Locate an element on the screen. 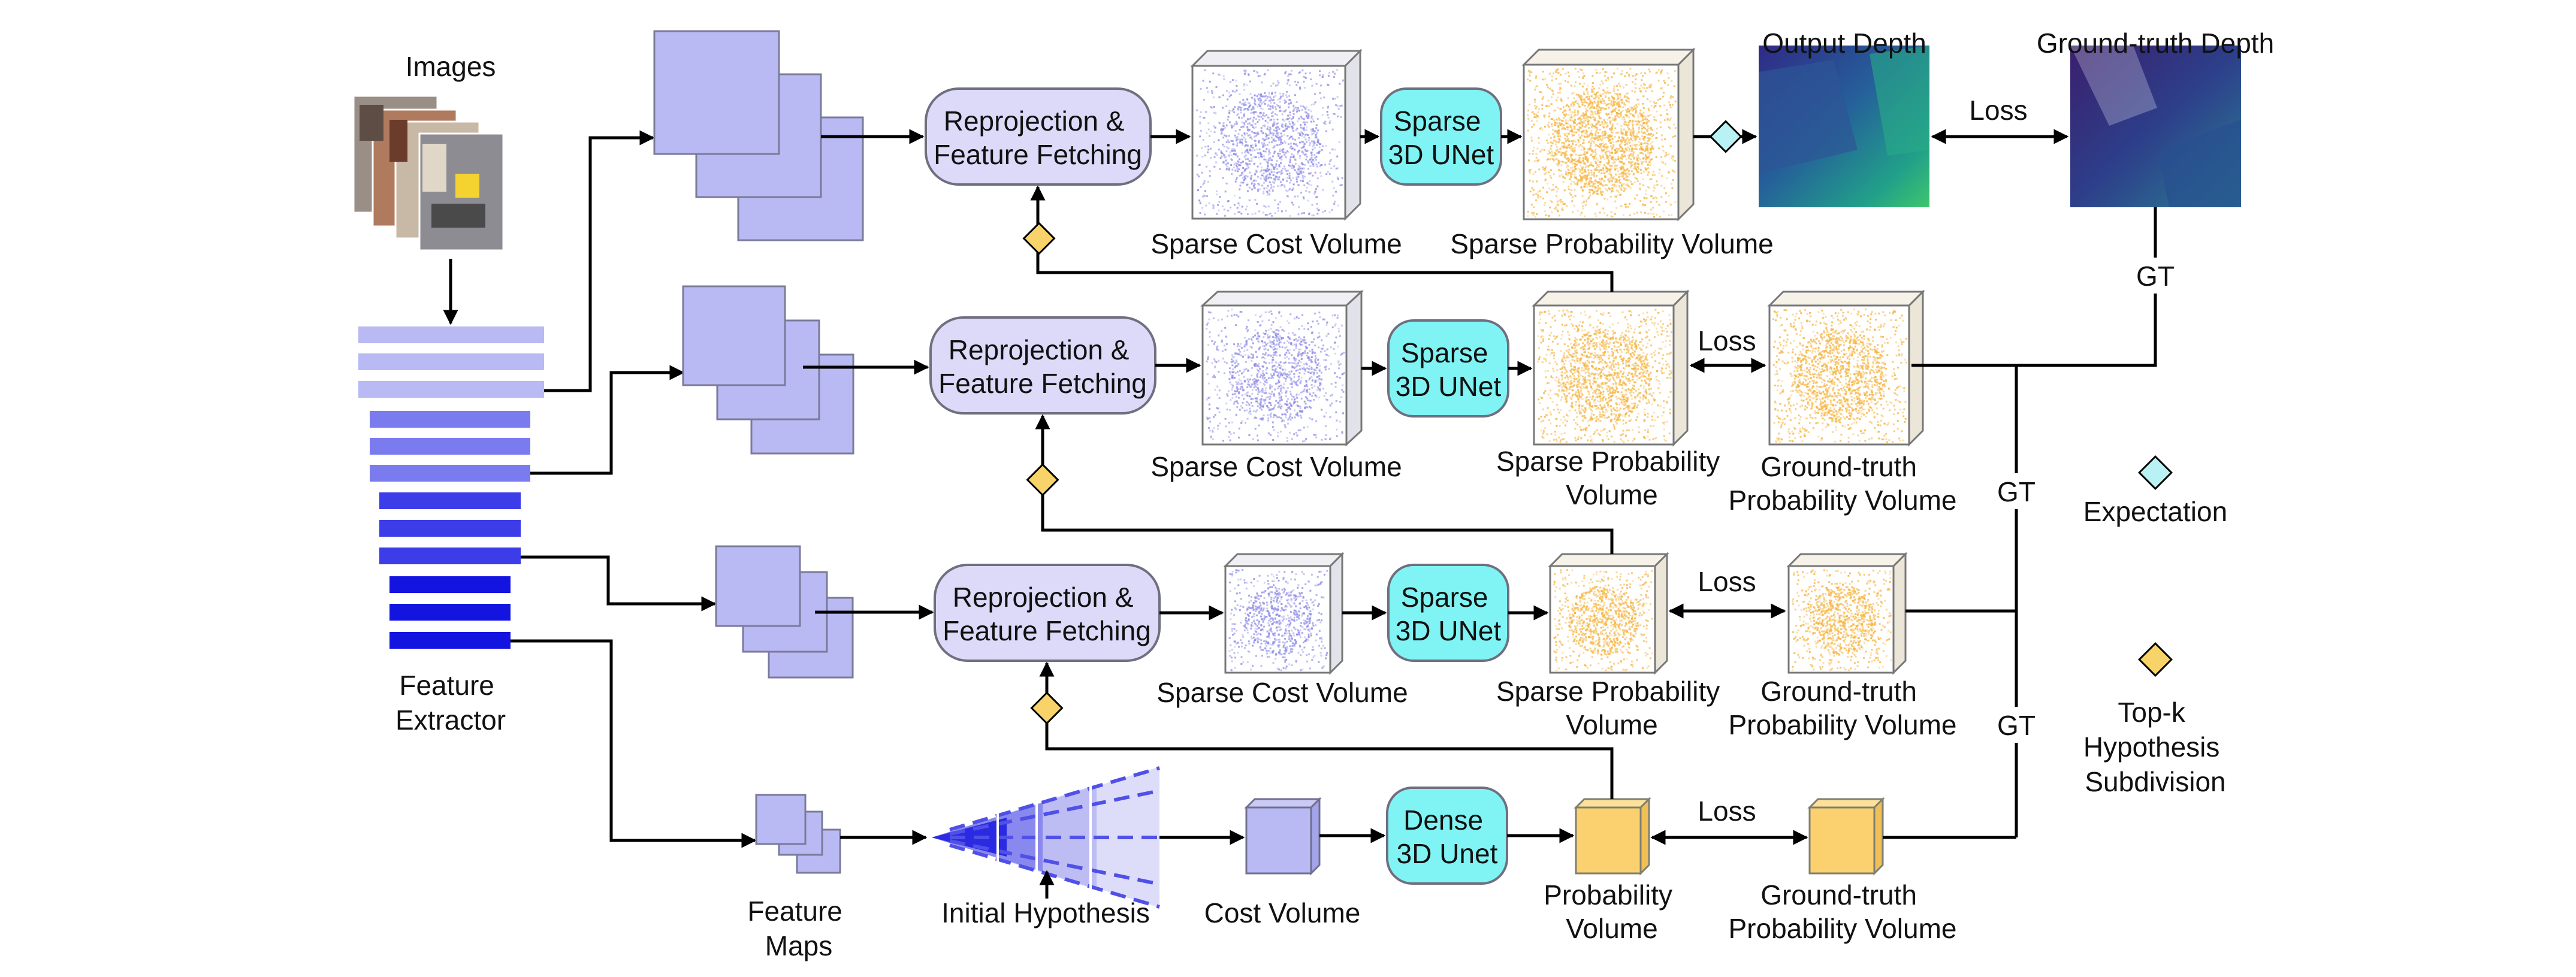 This screenshot has width=2576, height=977. probability-volume-label-line: Volume is located at coordinates (1612, 928).